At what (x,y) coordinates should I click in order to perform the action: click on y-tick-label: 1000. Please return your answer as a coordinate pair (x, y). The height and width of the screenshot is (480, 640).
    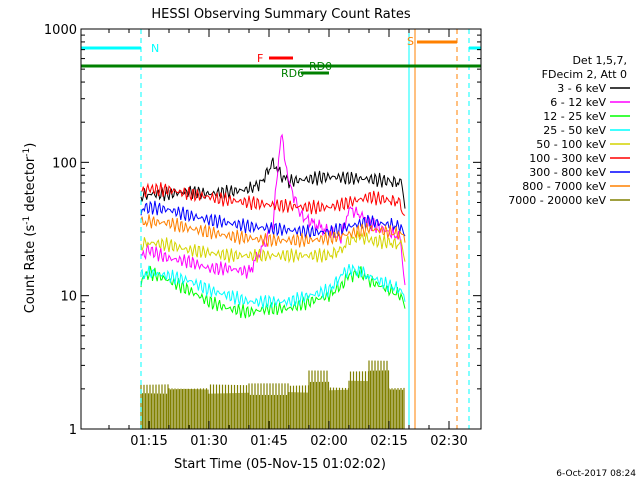
    Looking at the image, I should click on (60, 30).